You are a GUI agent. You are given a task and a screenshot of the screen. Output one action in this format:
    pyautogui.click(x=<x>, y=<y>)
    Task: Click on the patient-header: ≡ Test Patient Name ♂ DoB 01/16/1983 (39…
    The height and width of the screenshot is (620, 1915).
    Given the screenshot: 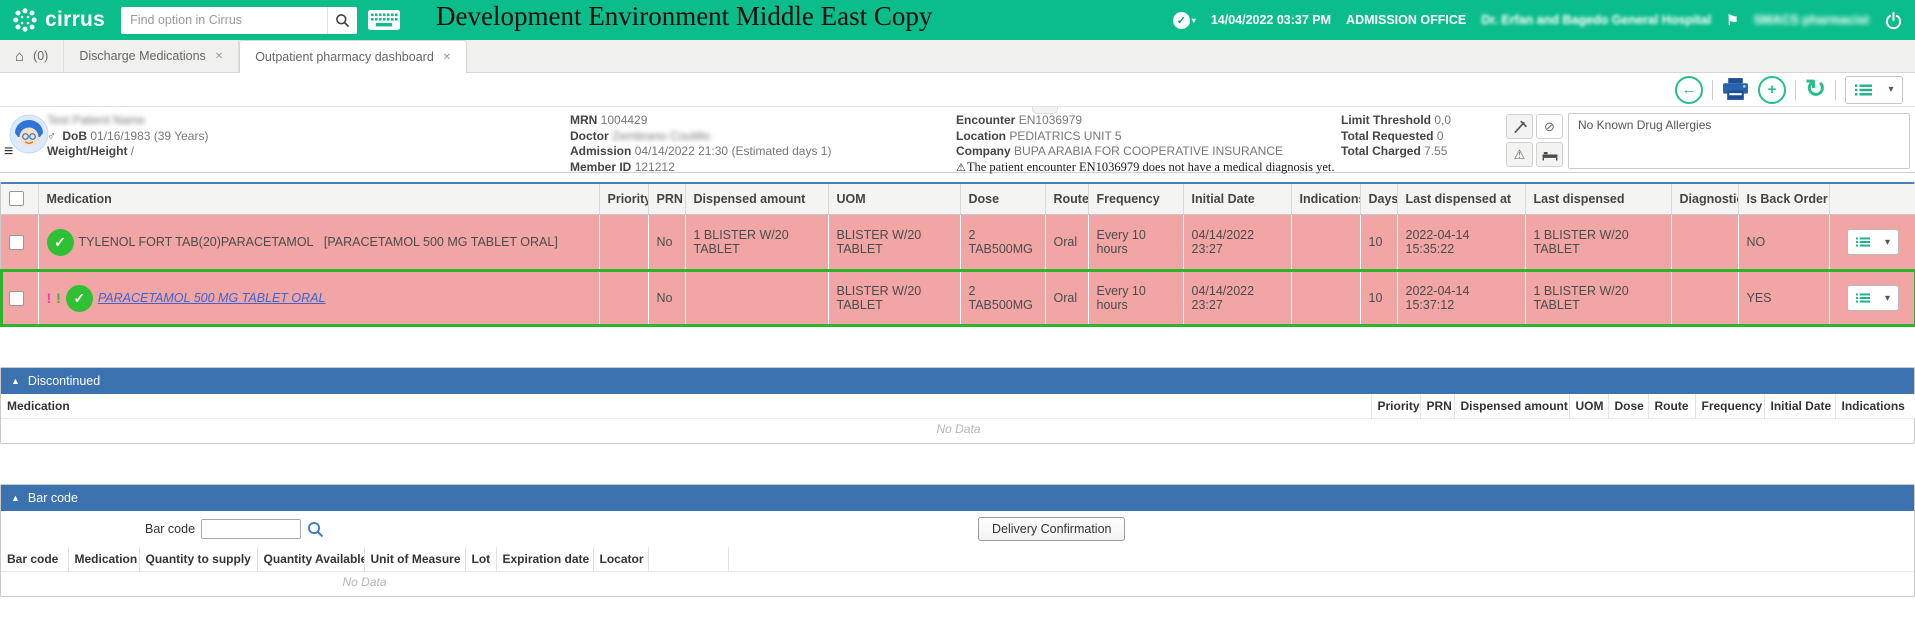 What is the action you would take?
    pyautogui.click(x=957, y=140)
    